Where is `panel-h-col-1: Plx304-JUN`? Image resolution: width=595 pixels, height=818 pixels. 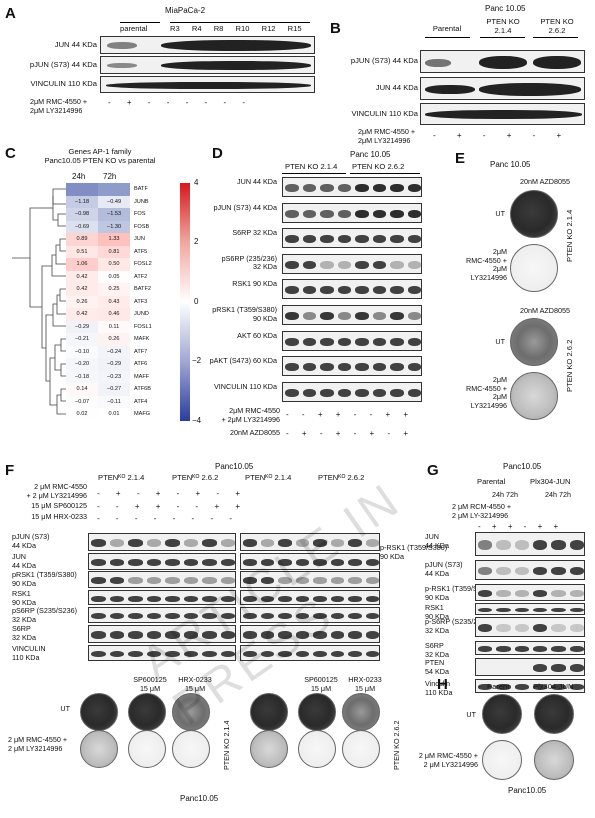
panel-h-col-1: Plx304-JUN is located at coordinates (553, 686).